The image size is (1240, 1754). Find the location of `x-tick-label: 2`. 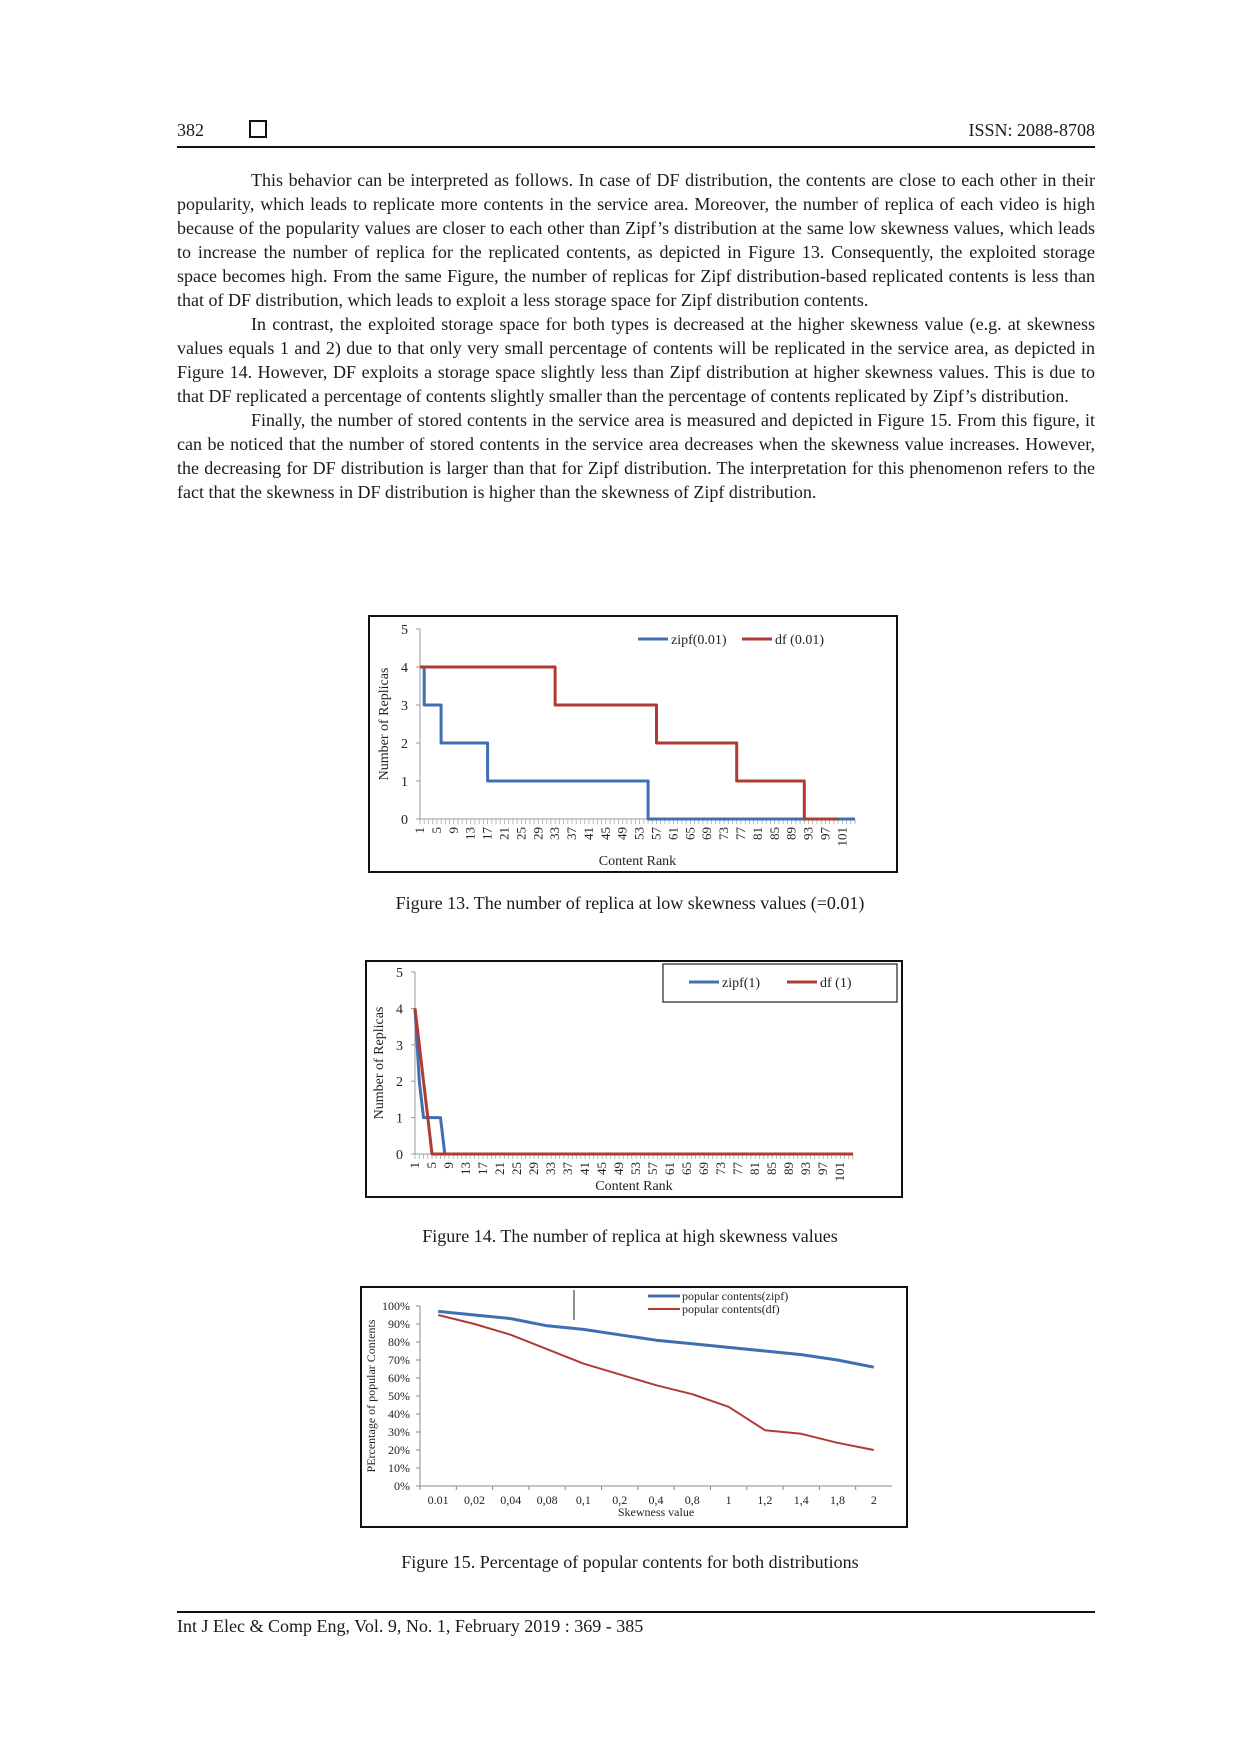

x-tick-label: 2 is located at coordinates (874, 1500).